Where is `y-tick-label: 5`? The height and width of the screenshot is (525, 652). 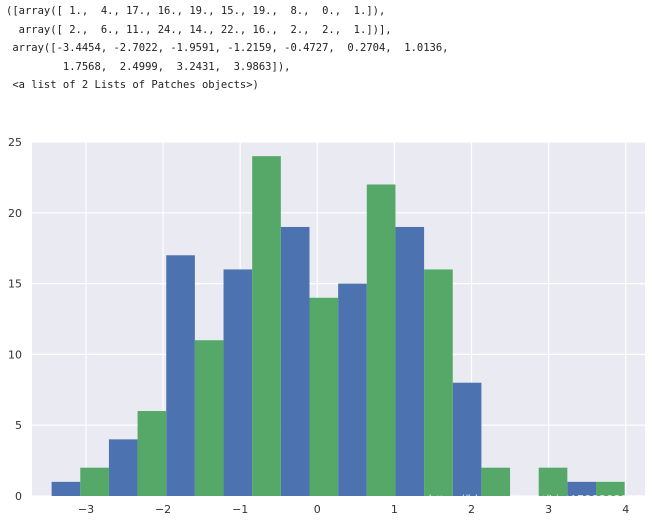 y-tick-label: 5 is located at coordinates (18, 425).